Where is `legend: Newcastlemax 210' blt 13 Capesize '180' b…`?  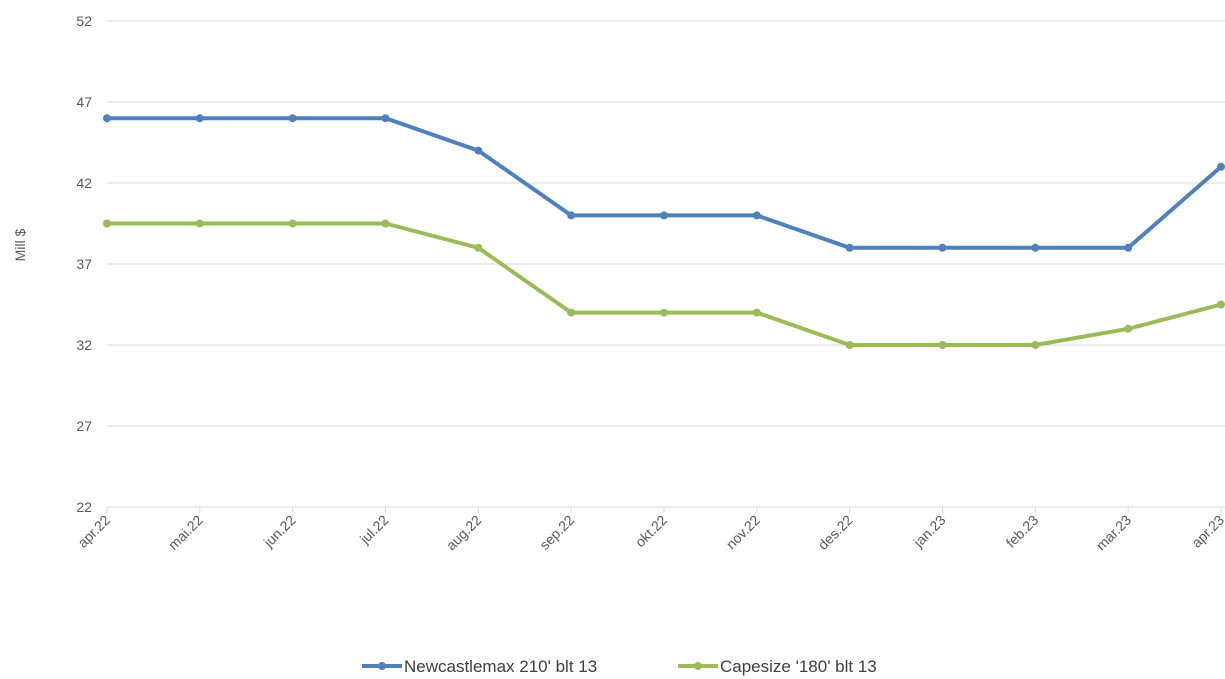
legend: Newcastlemax 210' blt 13 Capesize '180' b… is located at coordinates (619, 666).